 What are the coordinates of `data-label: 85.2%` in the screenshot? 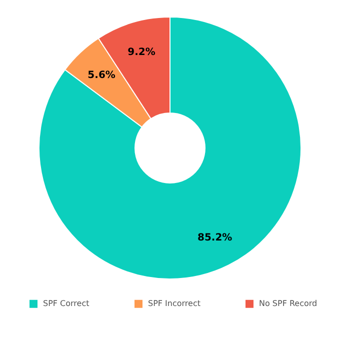 It's located at (214, 238).